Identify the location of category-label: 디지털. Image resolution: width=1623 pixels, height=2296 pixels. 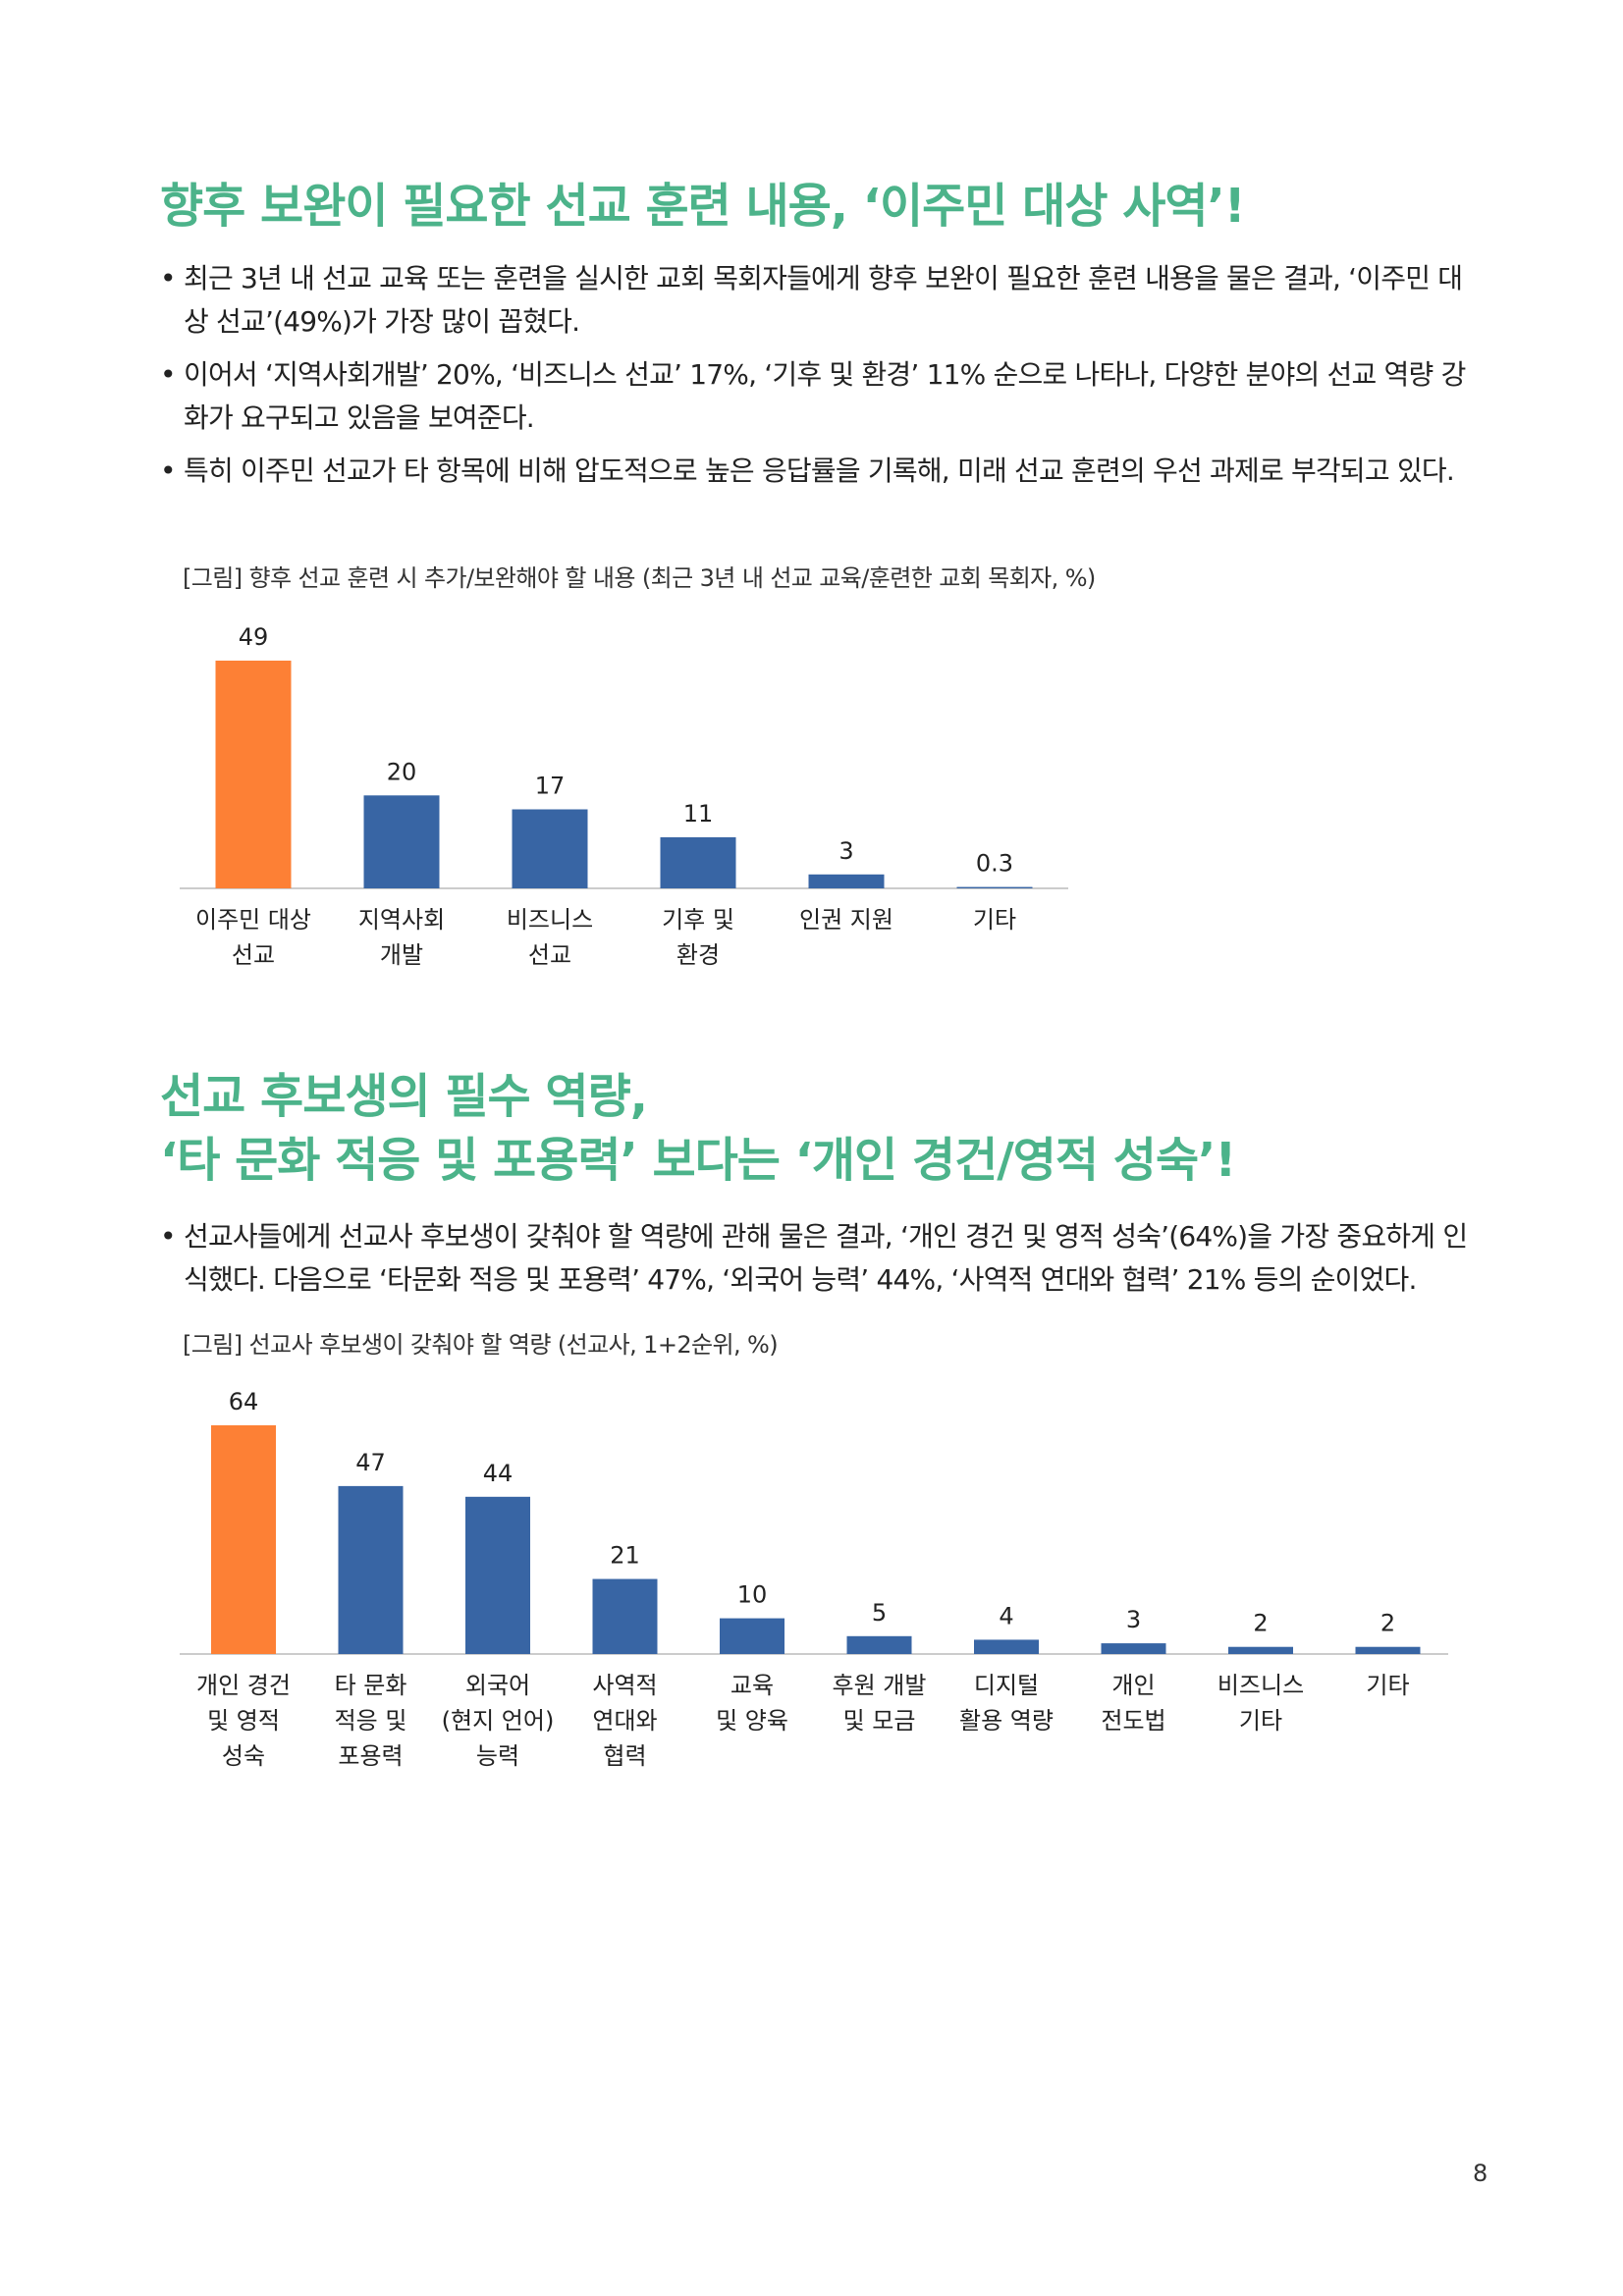
(1007, 1685).